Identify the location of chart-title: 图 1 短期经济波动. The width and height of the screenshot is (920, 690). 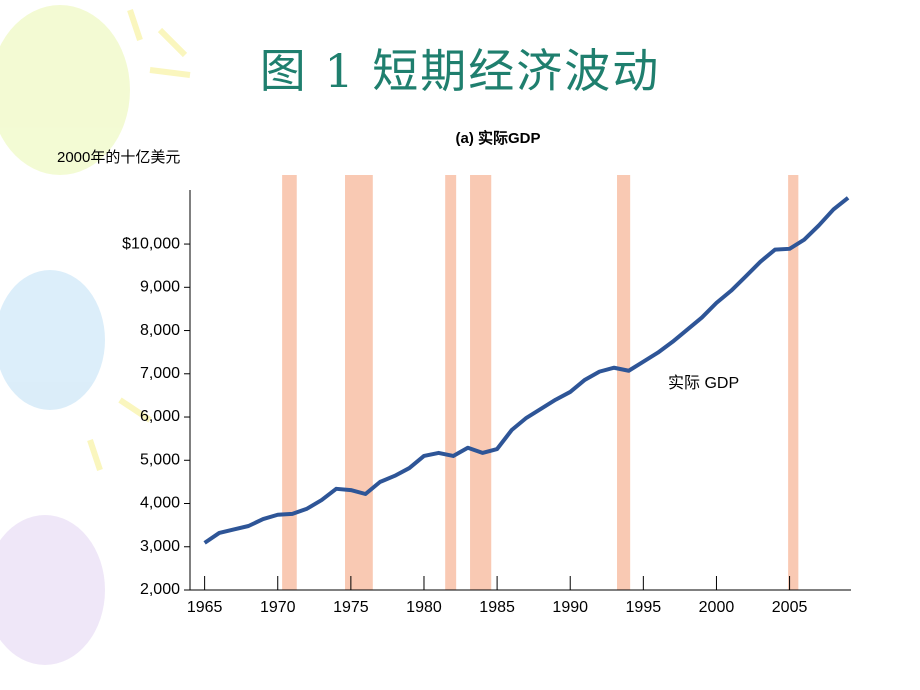
(460, 71).